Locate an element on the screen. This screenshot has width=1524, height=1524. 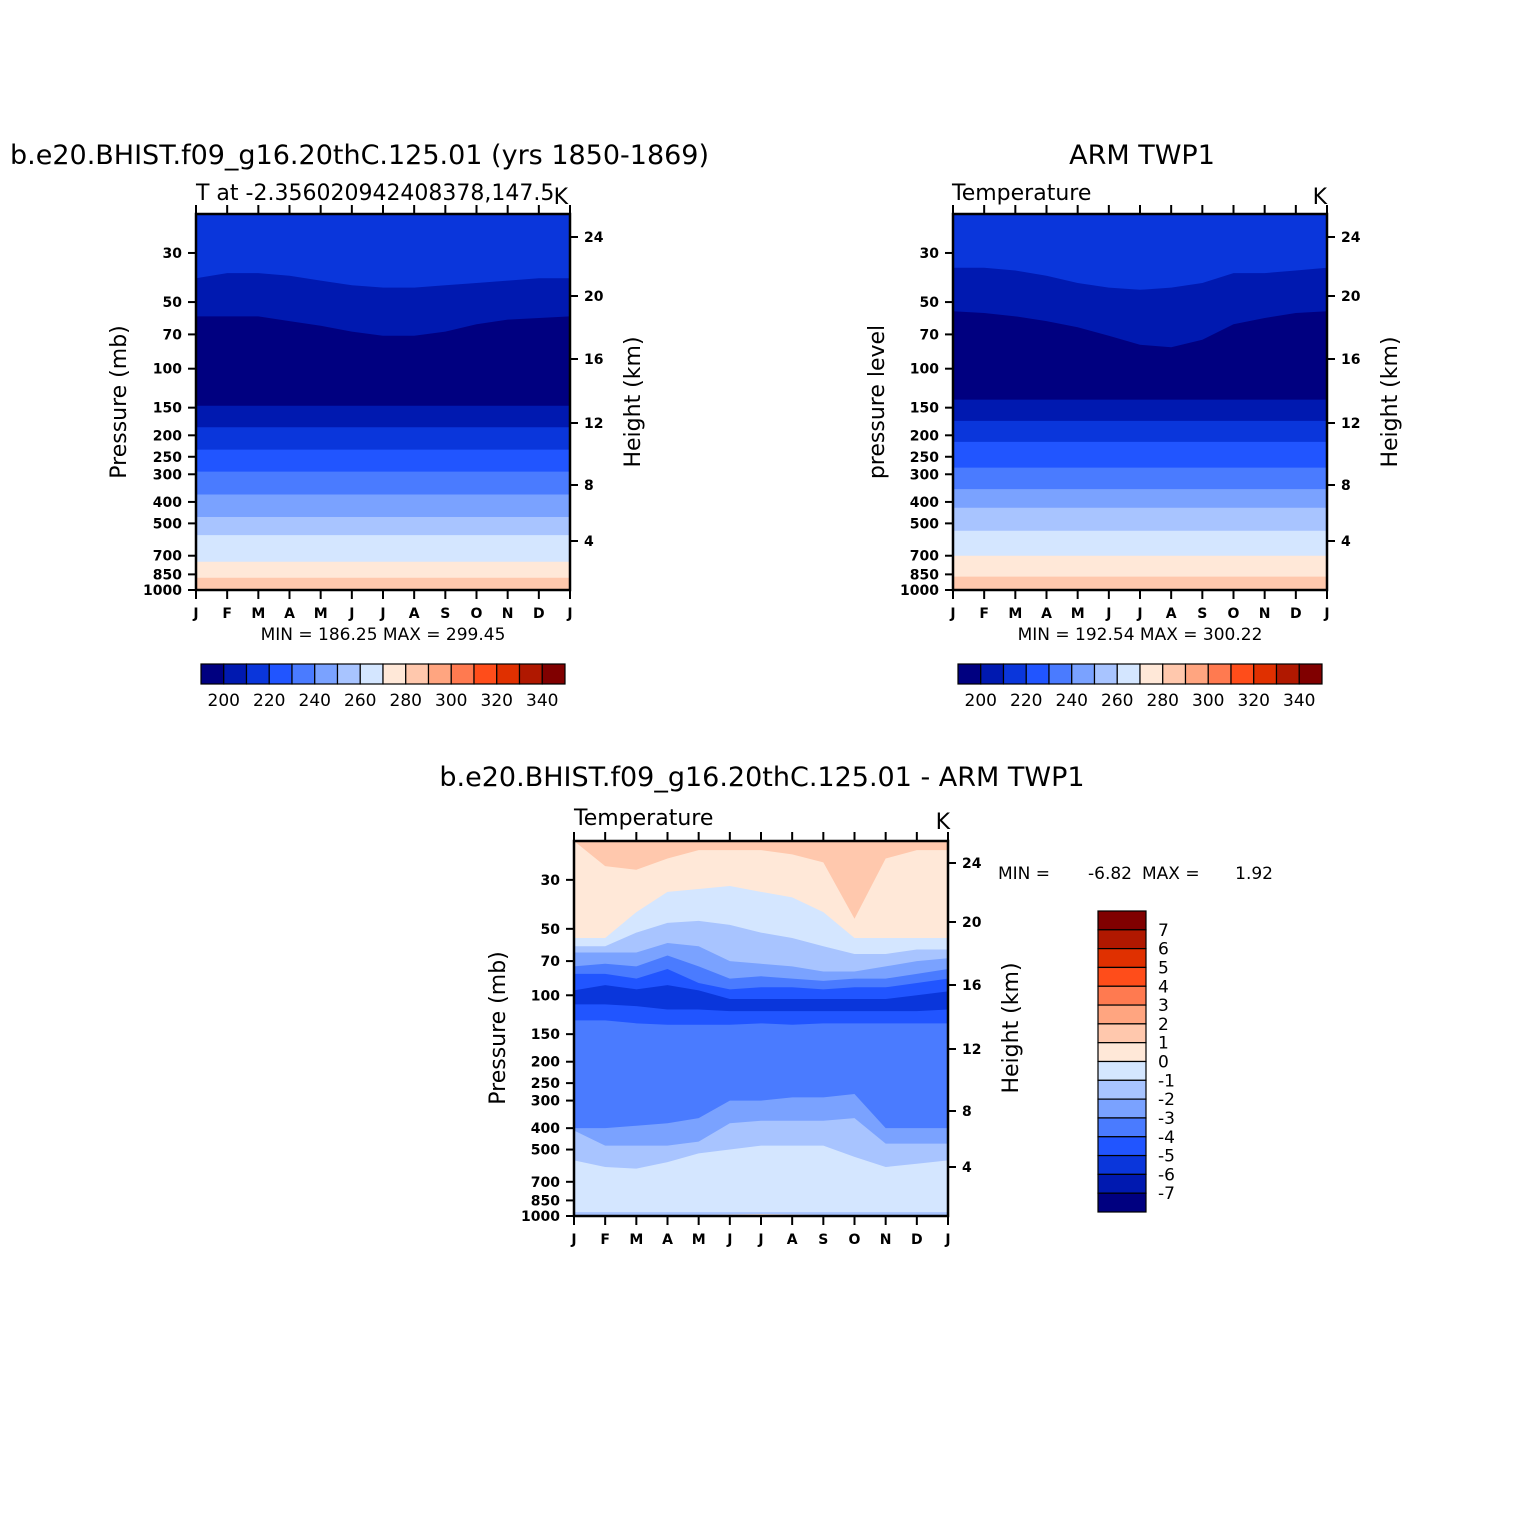
y-right-tick-label-4: 8 is located at coordinates (967, 1112).